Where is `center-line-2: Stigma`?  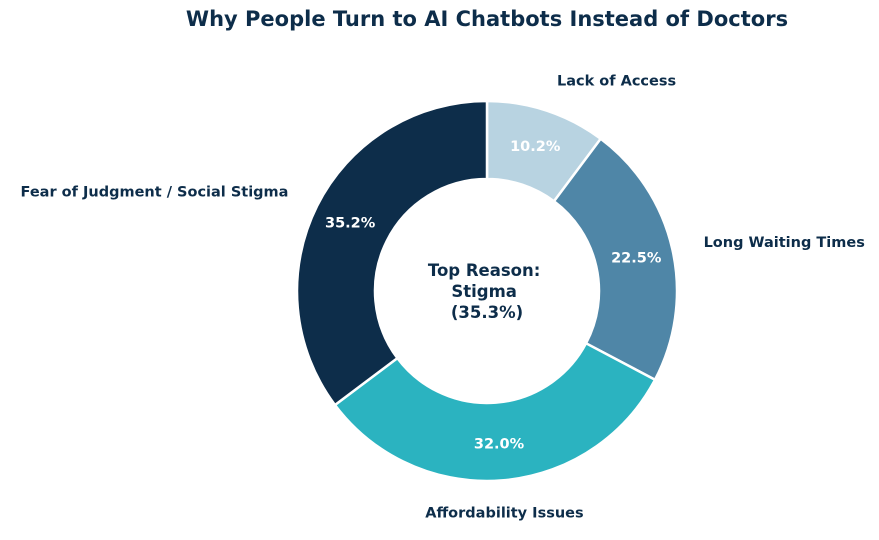
center-line-2: Stigma is located at coordinates (484, 291).